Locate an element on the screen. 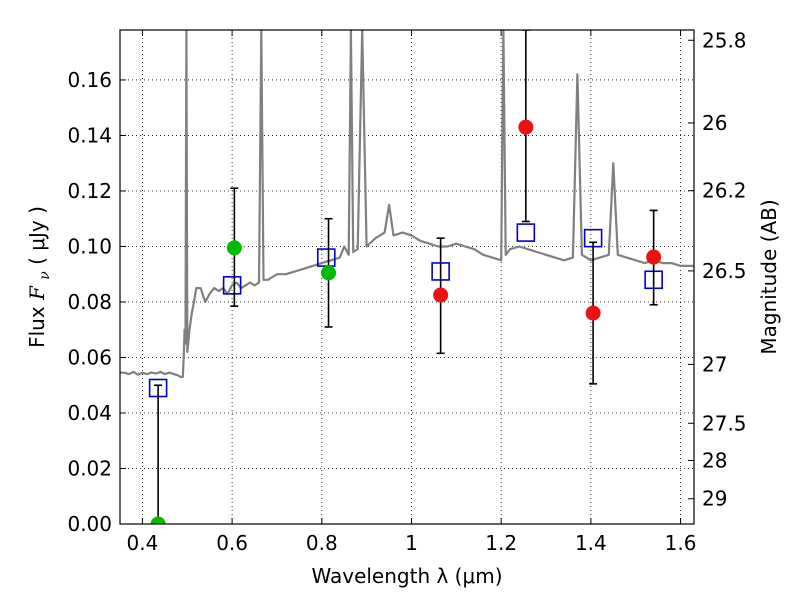  x-tick-label: 0.6 is located at coordinates (232, 543).